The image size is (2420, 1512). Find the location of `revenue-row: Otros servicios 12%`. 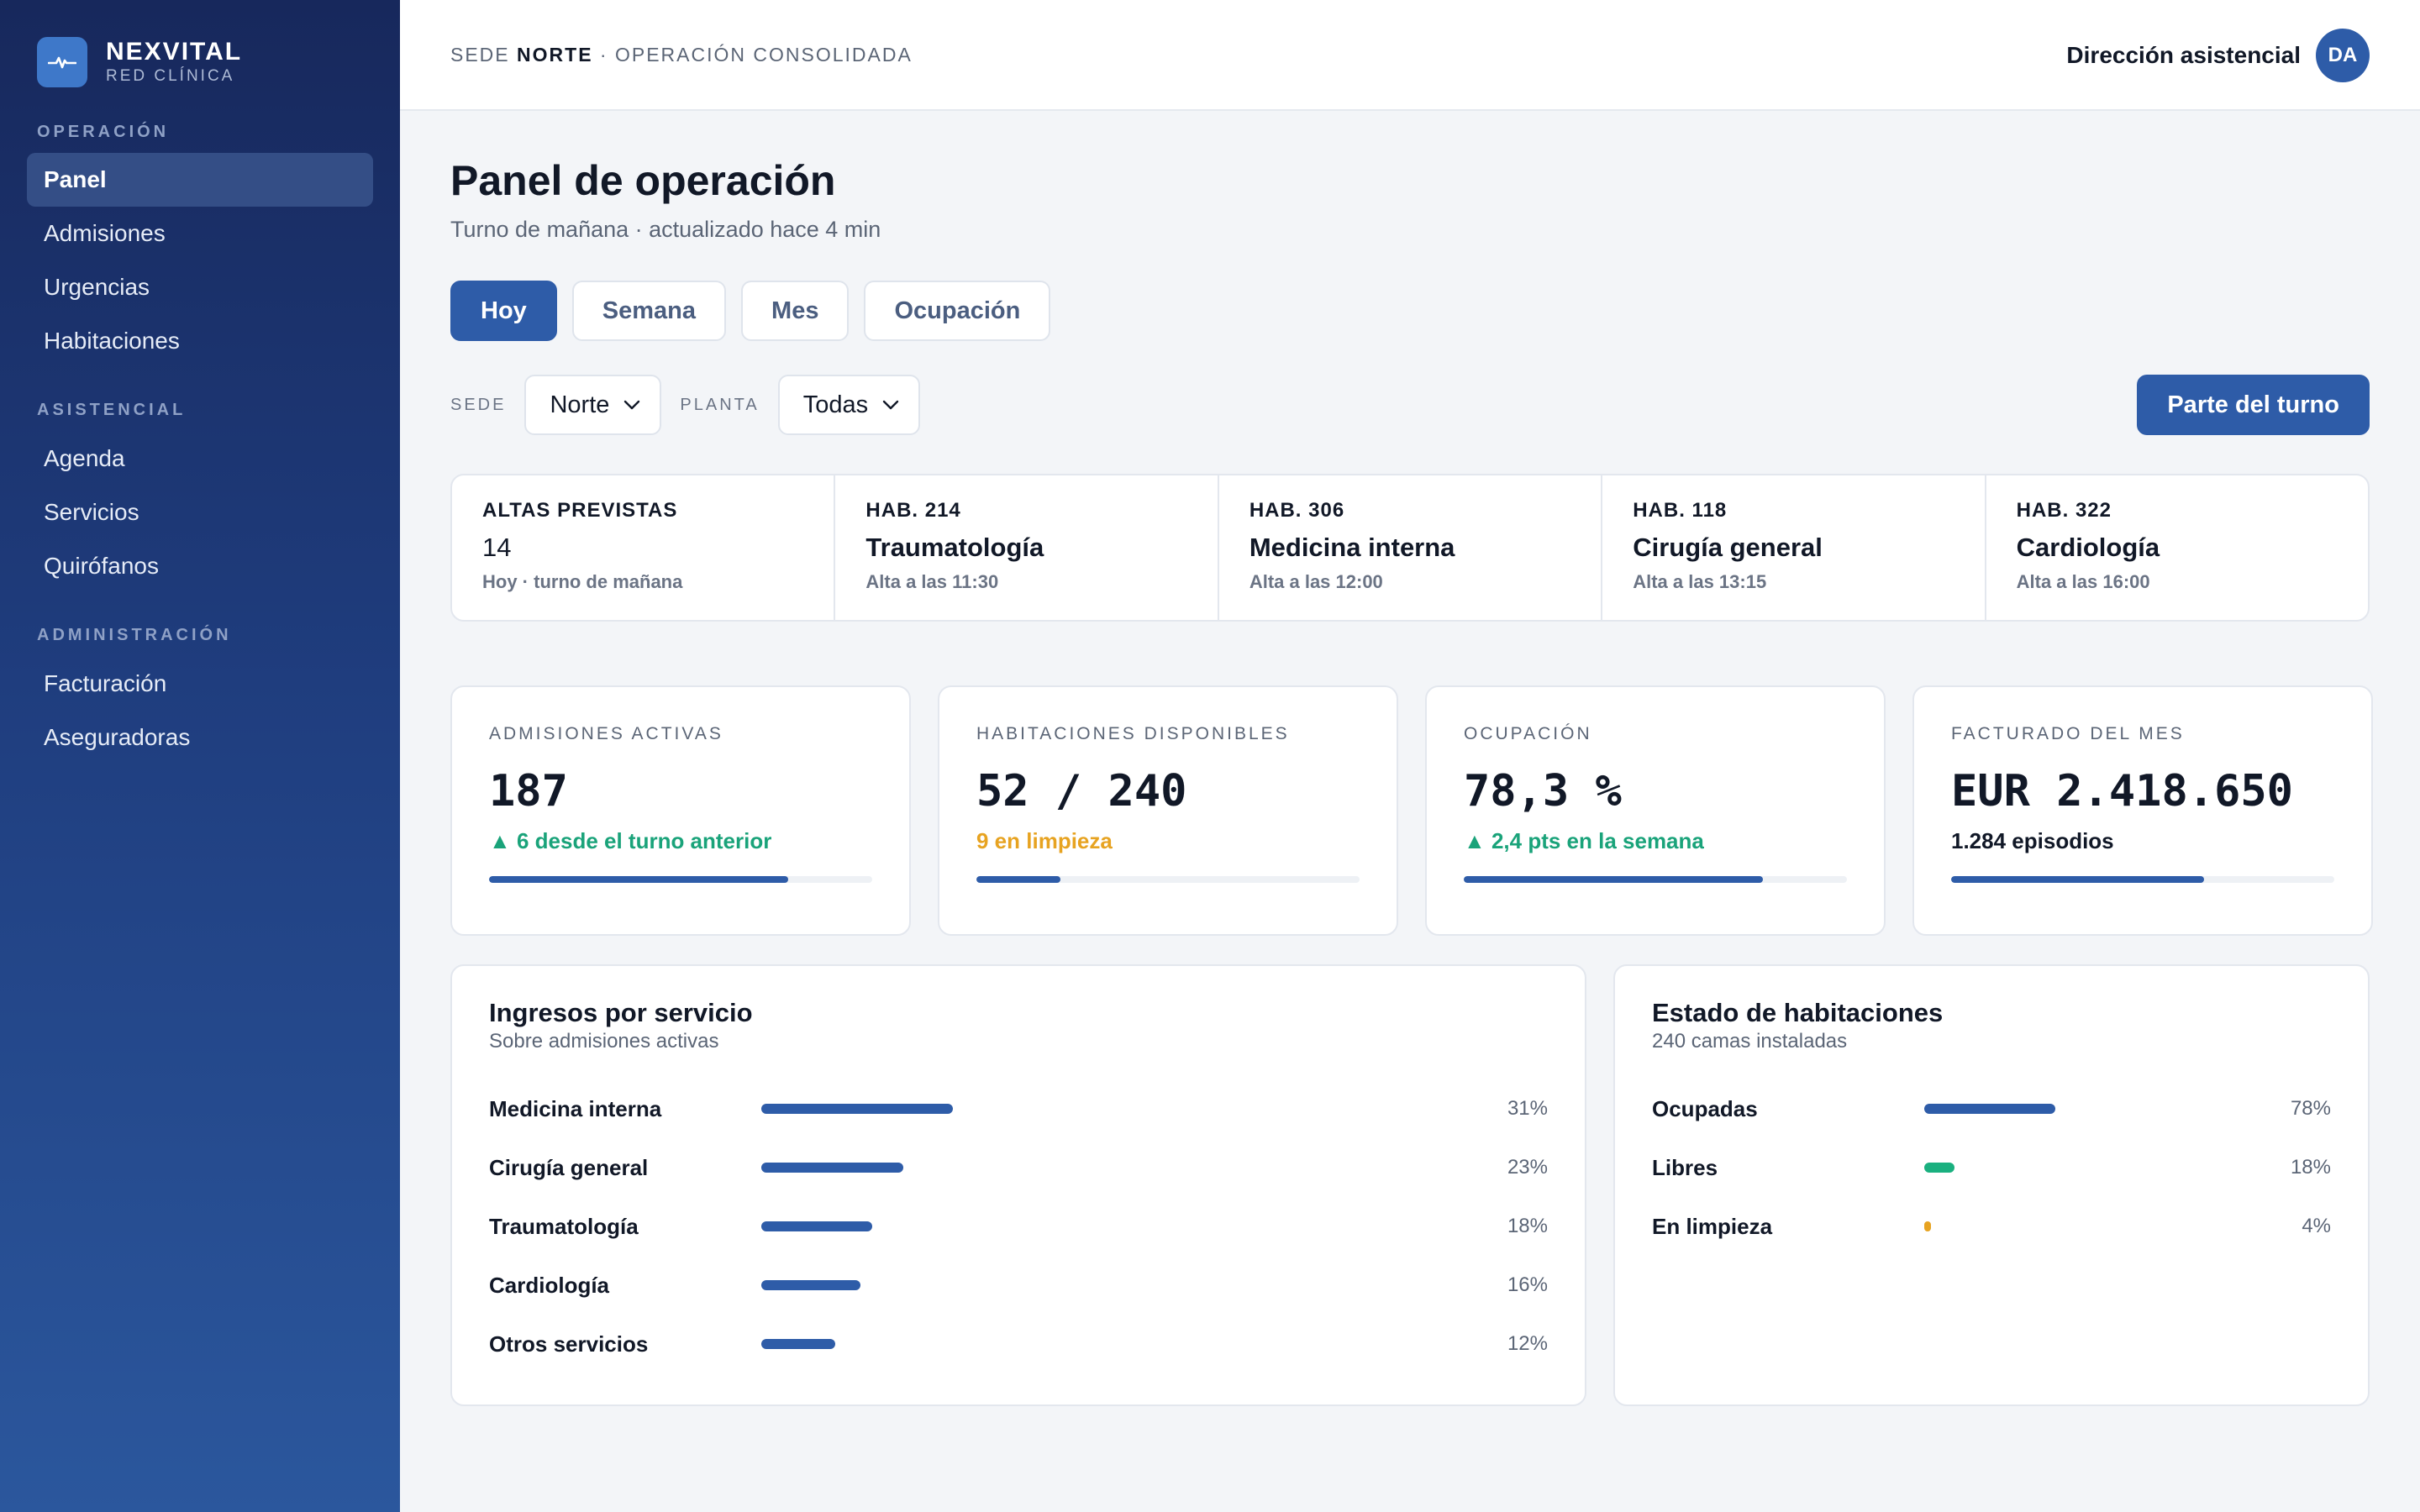

revenue-row: Otros servicios 12% is located at coordinates (1019, 1344).